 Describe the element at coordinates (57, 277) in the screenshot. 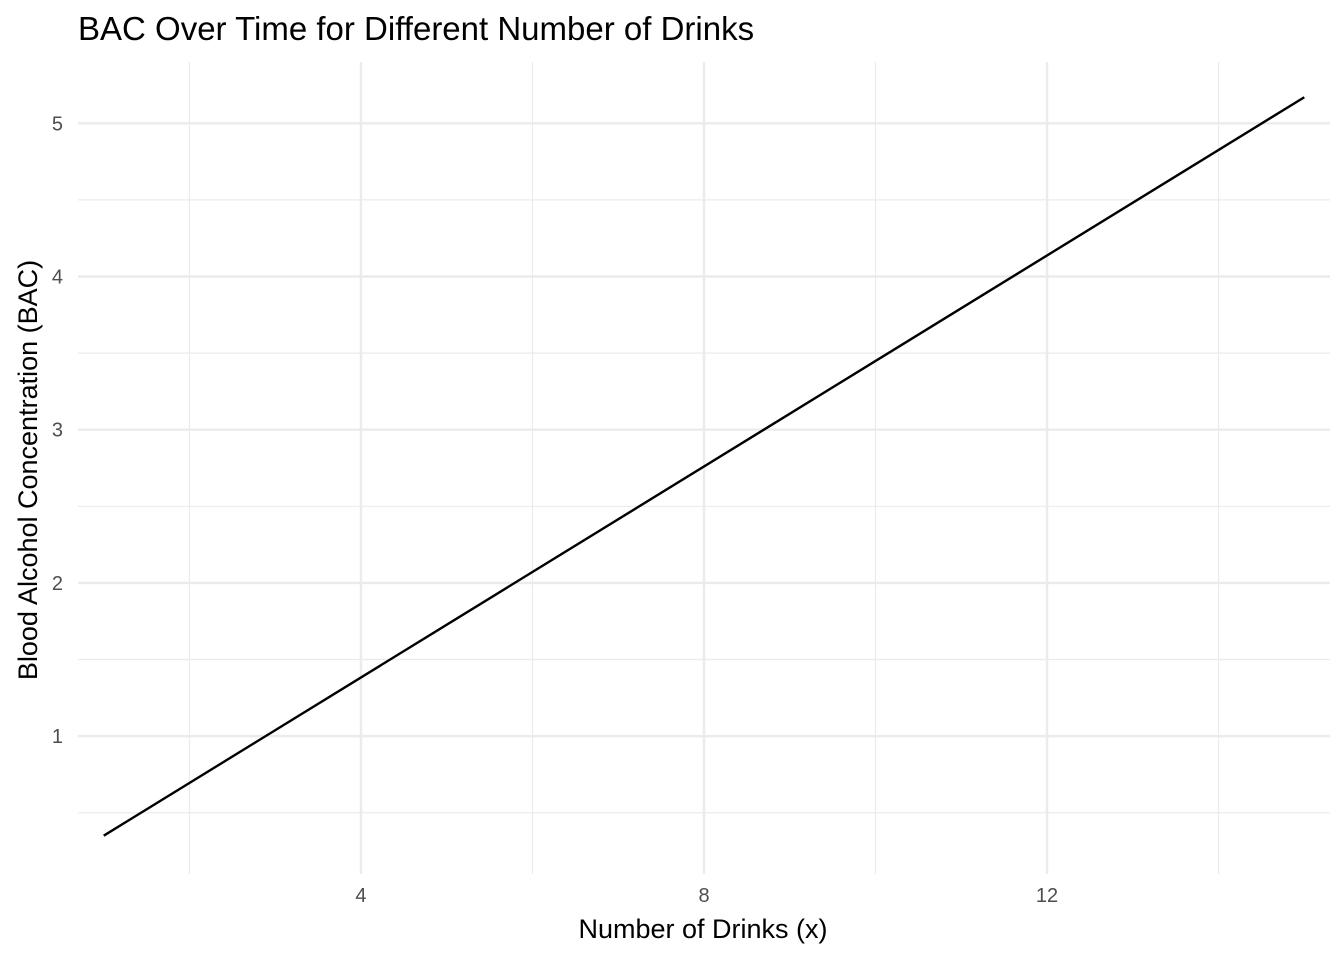

I see `y-tick-label: 4` at that location.